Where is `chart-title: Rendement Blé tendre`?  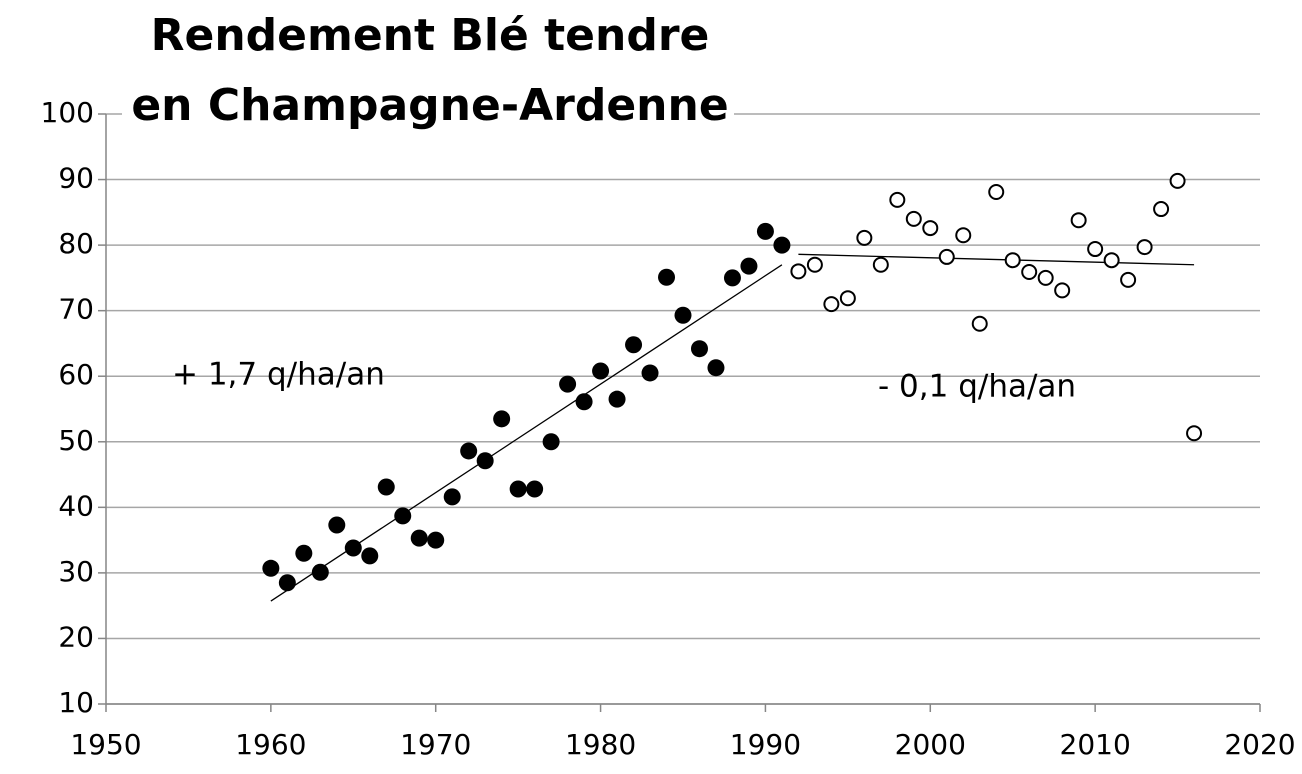
chart-title: Rendement Blé tendre is located at coordinates (430, 35).